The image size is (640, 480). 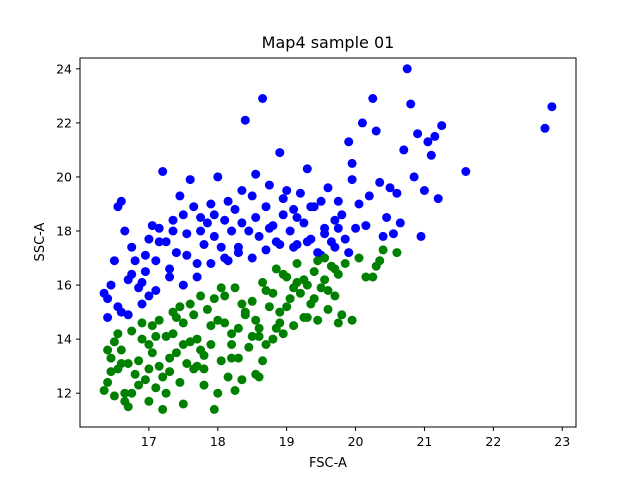 What do you see at coordinates (64, 231) in the screenshot?
I see `y-tick-label: 18` at bounding box center [64, 231].